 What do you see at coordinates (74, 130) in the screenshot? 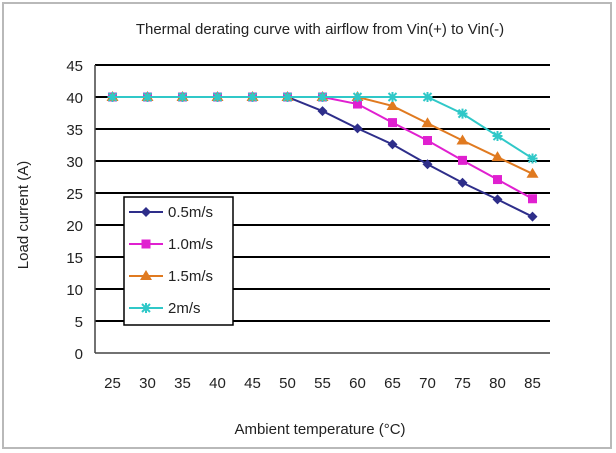
I see `y-tick-label: 35` at bounding box center [74, 130].